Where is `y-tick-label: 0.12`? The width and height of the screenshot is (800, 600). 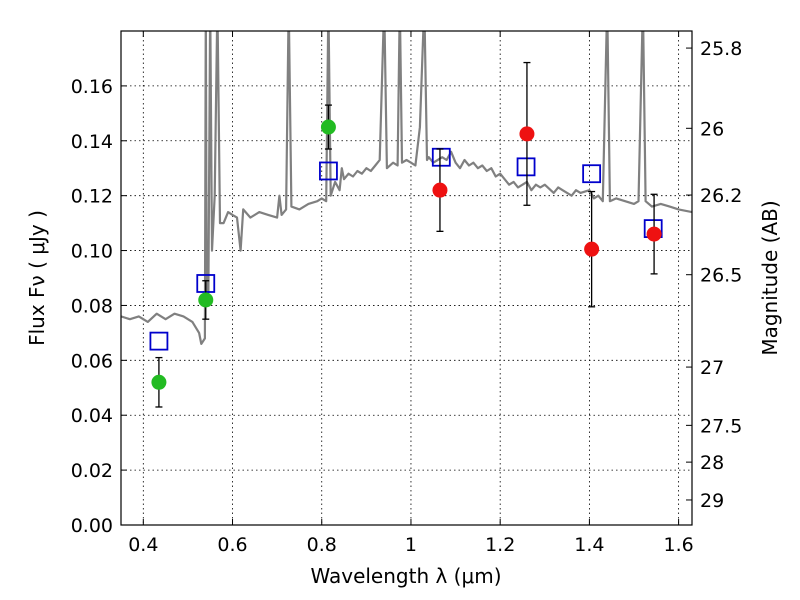 y-tick-label: 0.12 is located at coordinates (92, 197).